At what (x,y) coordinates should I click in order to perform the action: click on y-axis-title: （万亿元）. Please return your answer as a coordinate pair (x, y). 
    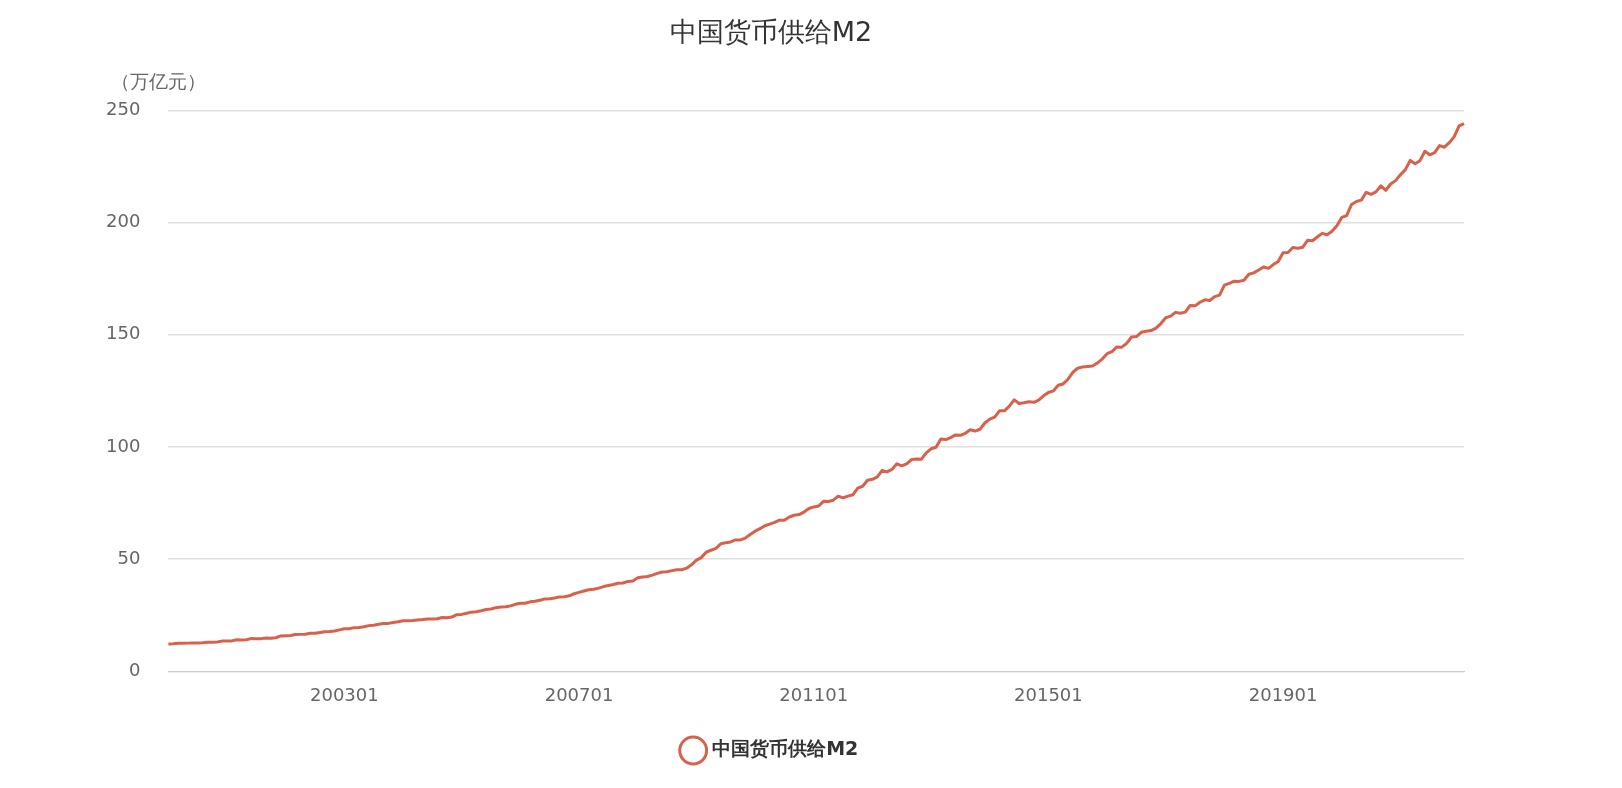
    Looking at the image, I should click on (158, 80).